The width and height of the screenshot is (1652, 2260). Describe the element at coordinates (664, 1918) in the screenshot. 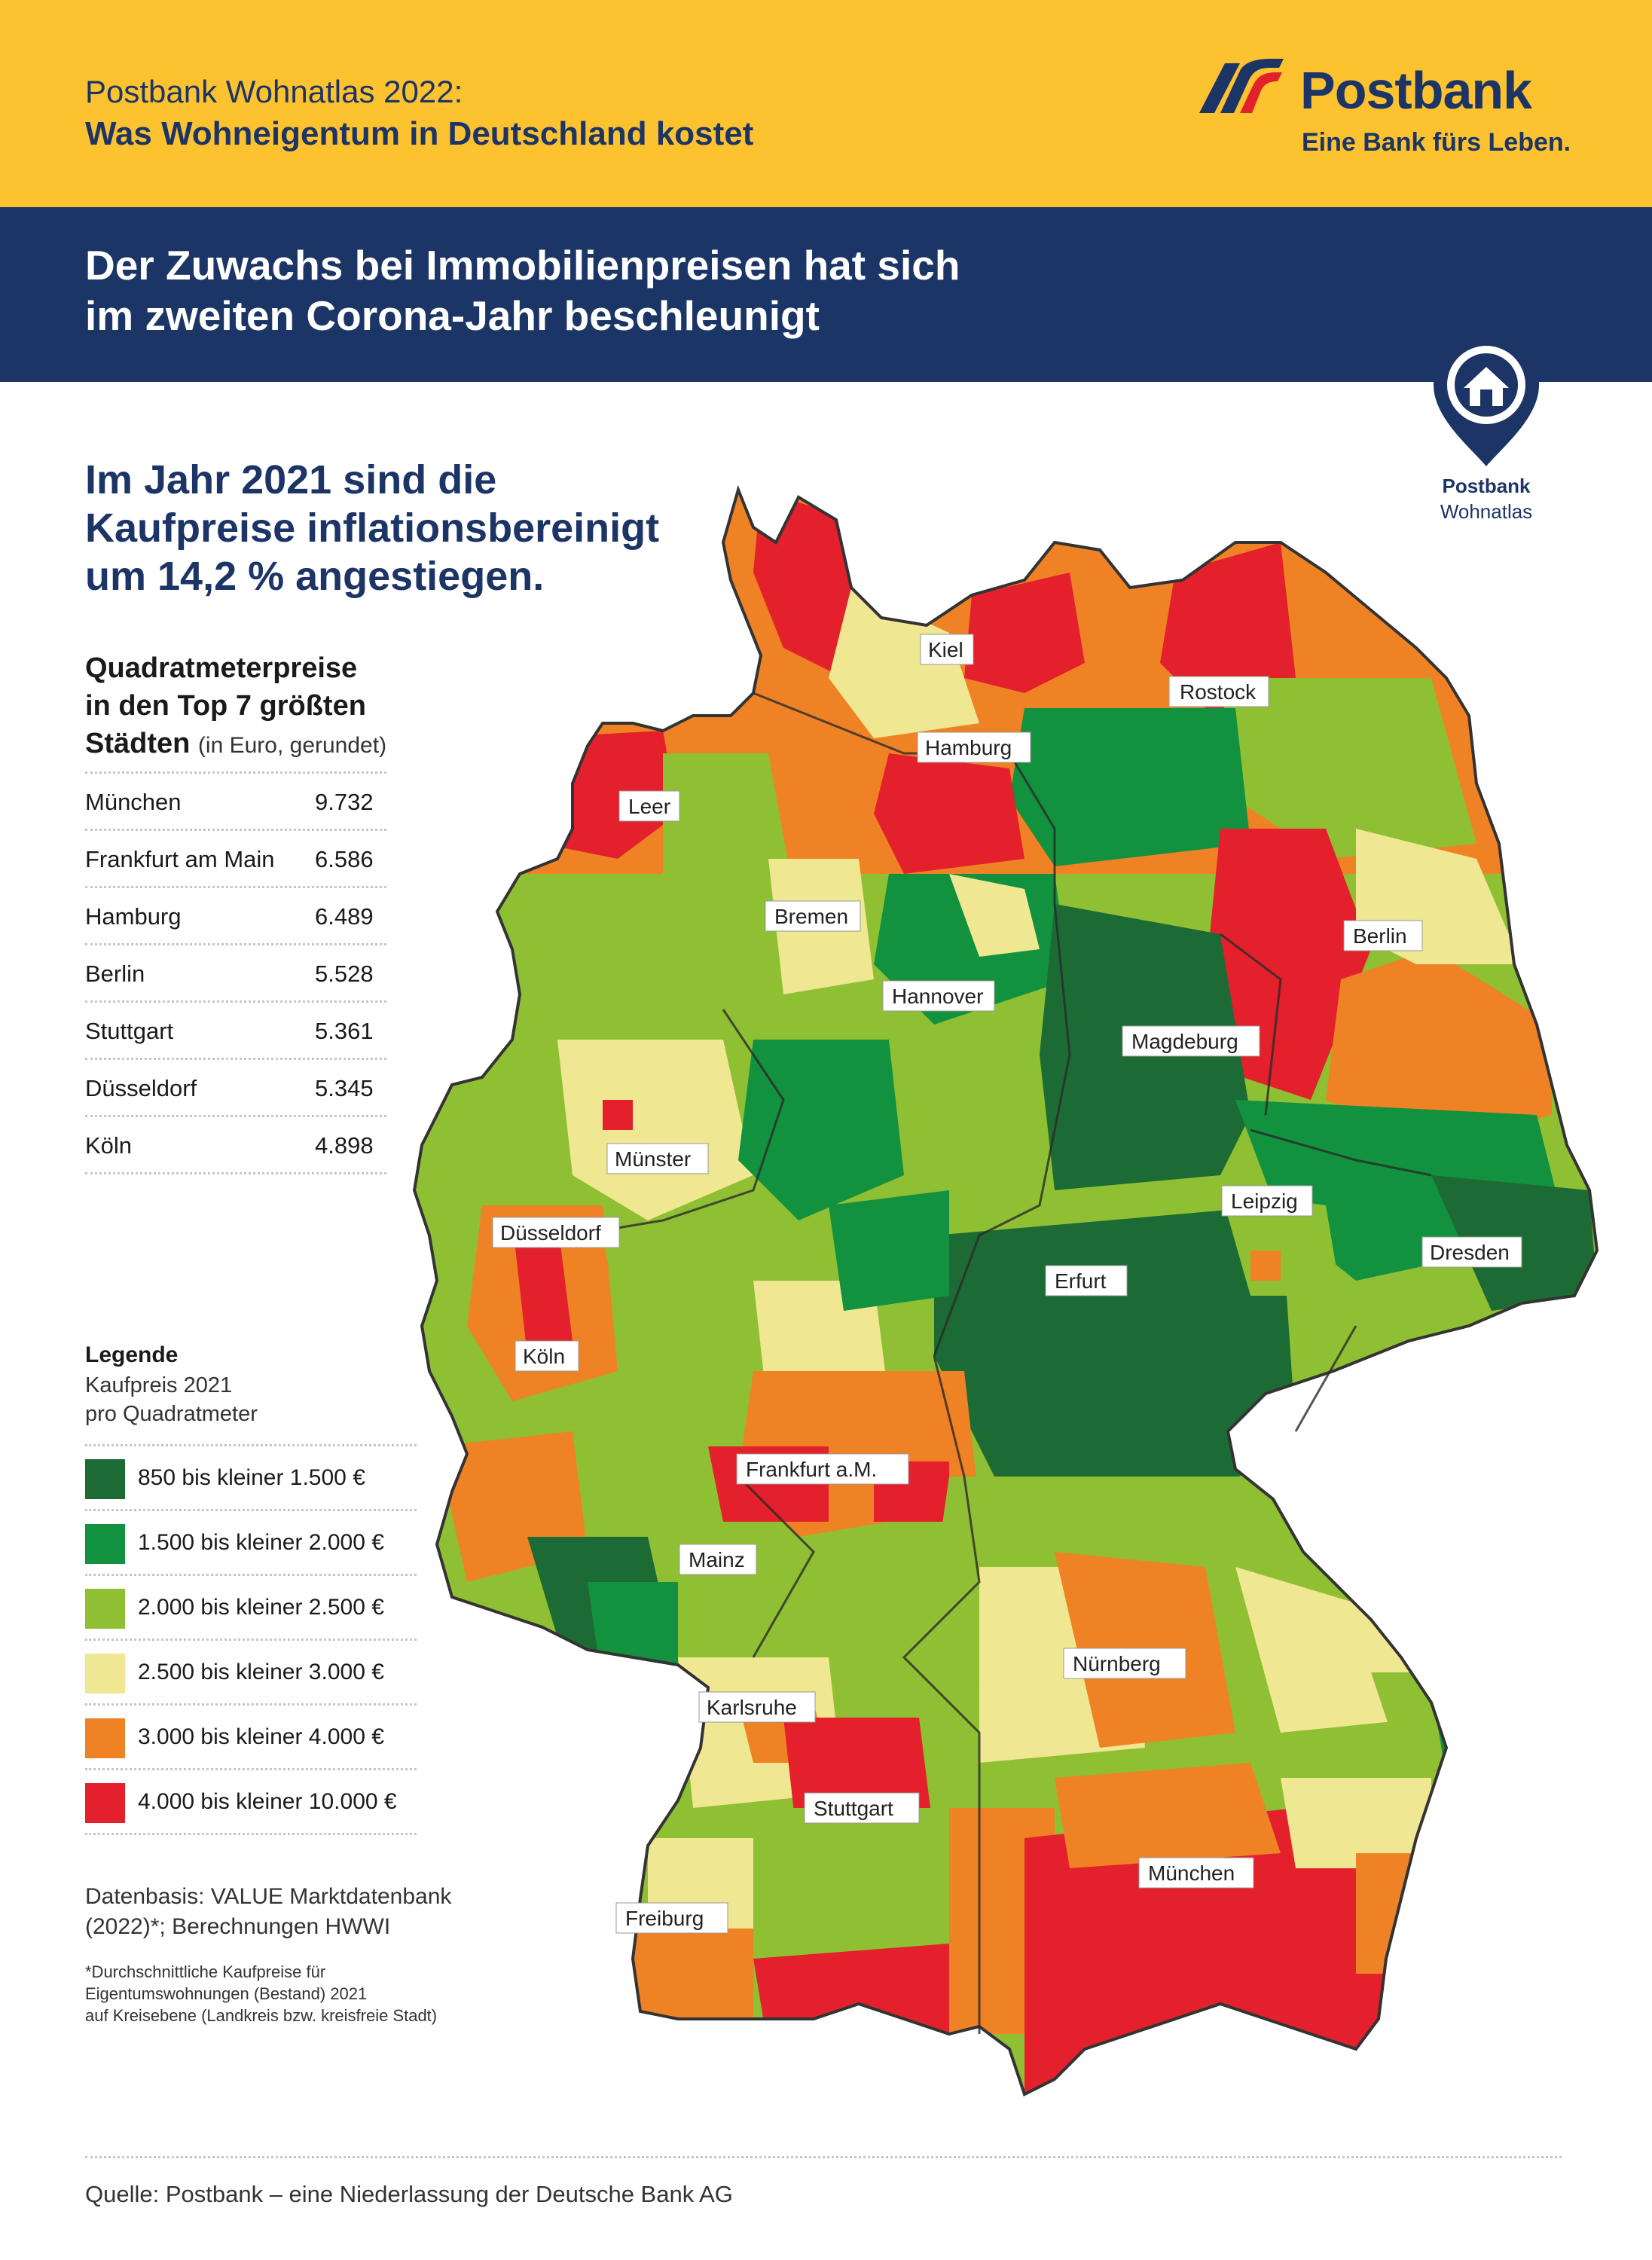

I see `svg-text: Freiburg` at that location.